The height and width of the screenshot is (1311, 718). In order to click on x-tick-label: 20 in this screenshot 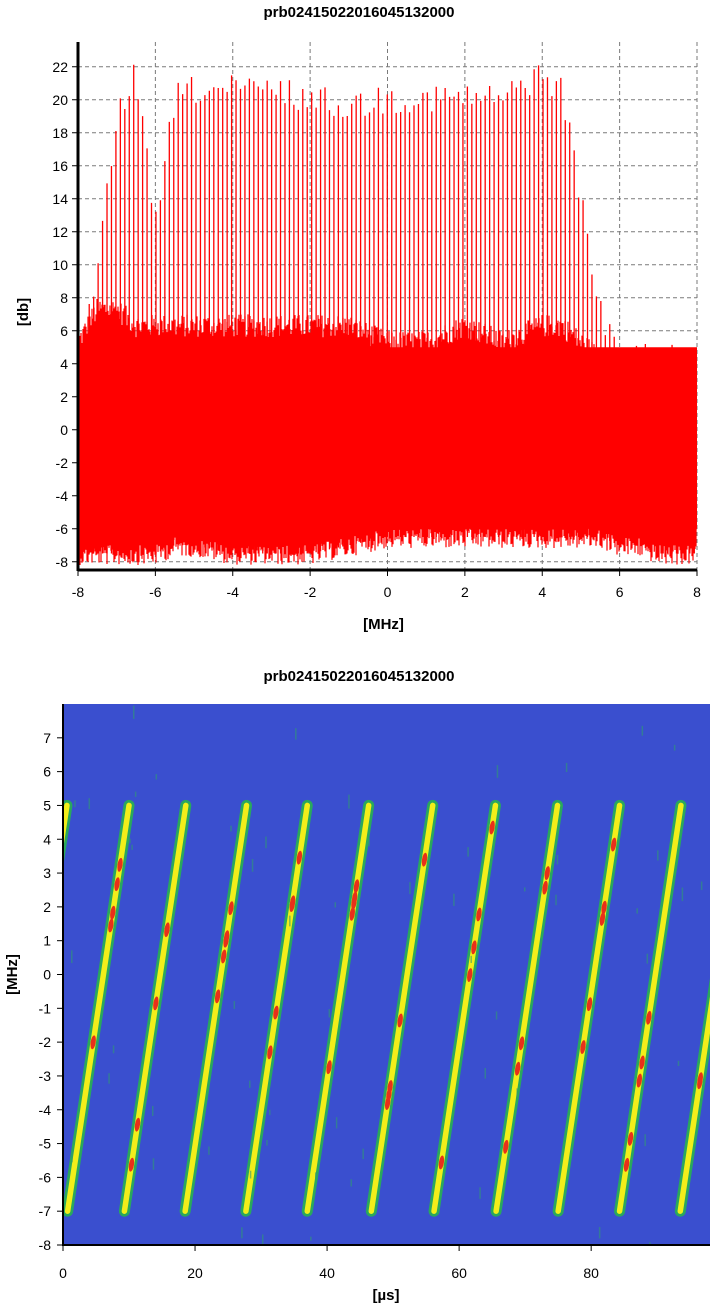, I will do `click(195, 1273)`.